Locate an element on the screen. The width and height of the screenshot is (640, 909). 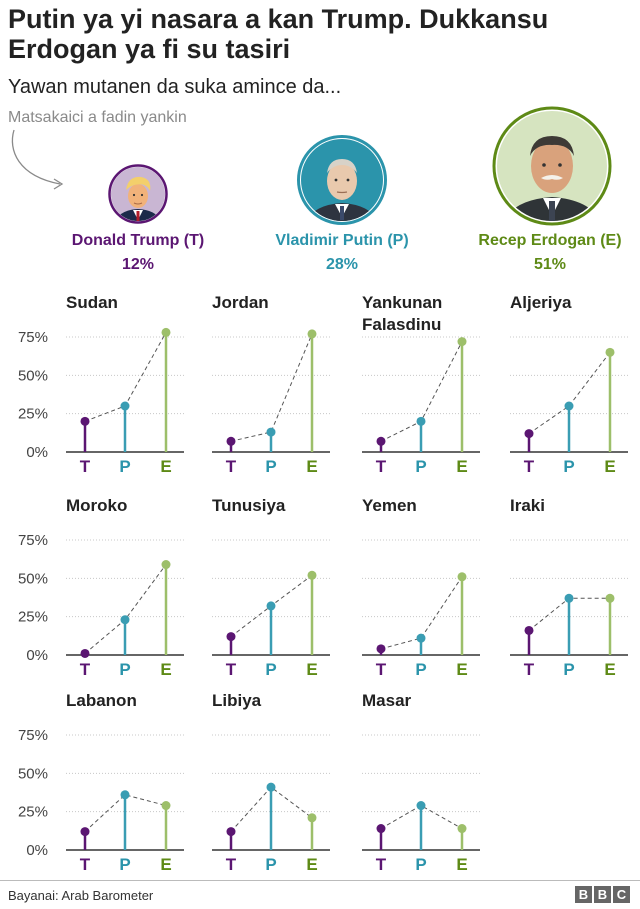
panel-title: Falasdinu is located at coordinates (401, 324).